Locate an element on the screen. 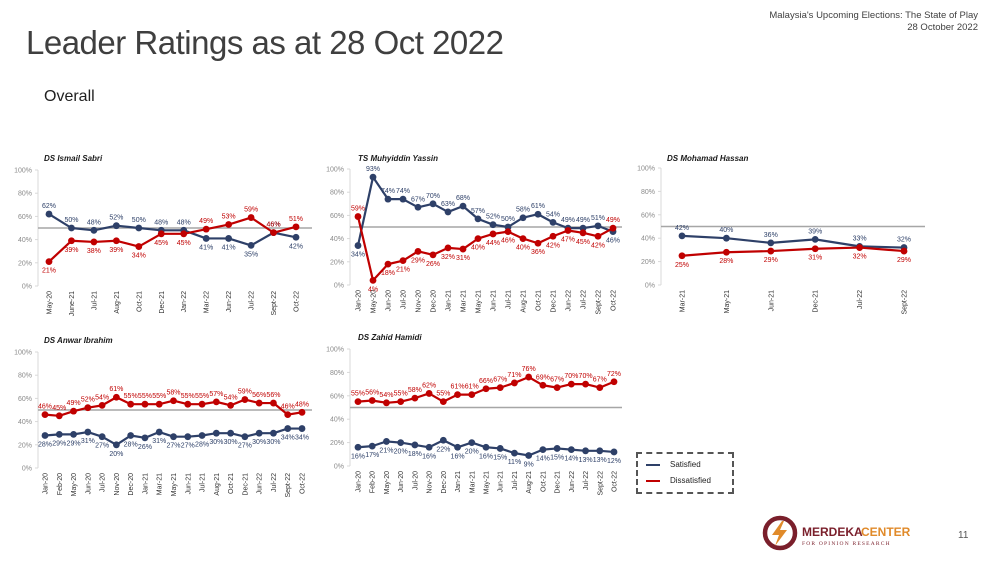 This screenshot has width=1000, height=562. x-tick-label: Mar-21 is located at coordinates (464, 301).